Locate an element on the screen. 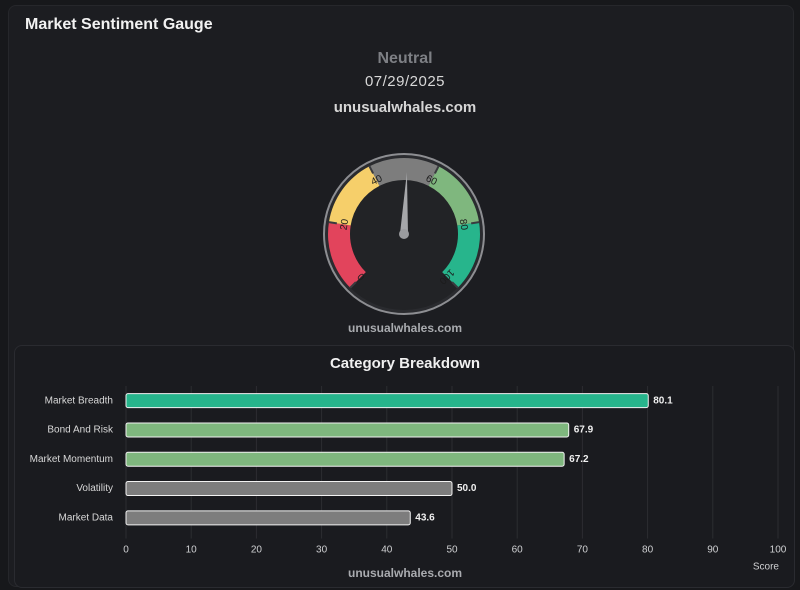 The image size is (800, 590). gauge-tick-label-4: 80 is located at coordinates (463, 224).